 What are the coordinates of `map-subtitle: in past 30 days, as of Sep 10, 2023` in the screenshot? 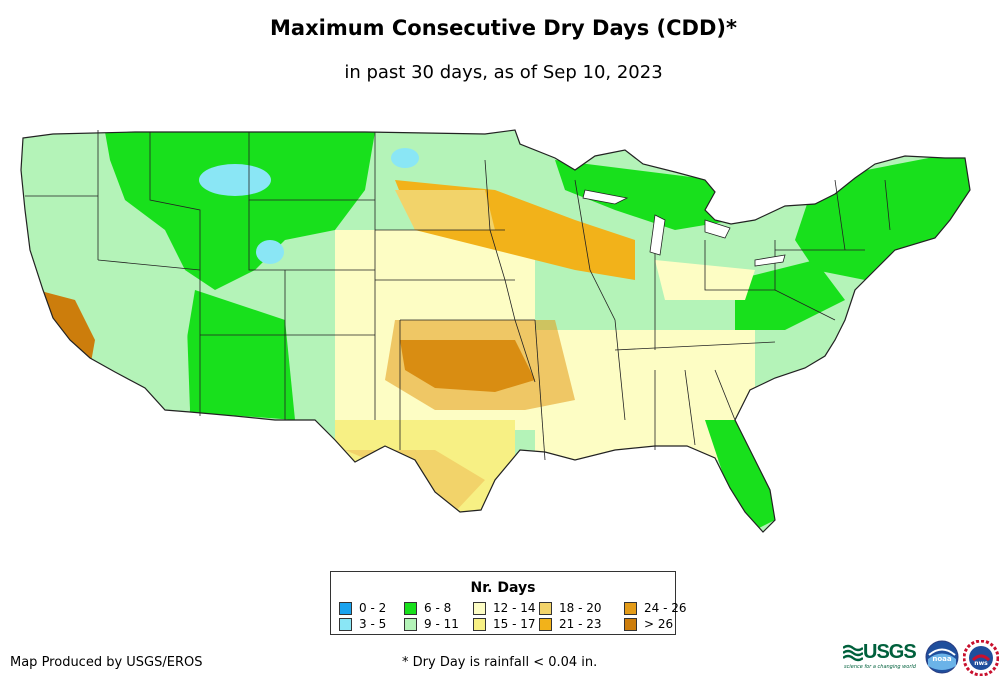 It's located at (503, 72).